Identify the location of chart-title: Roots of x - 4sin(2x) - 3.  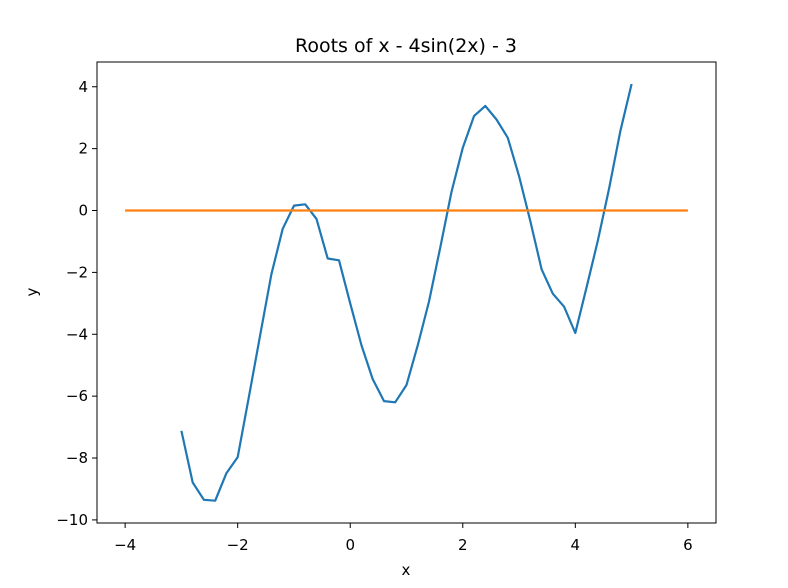
(406, 46).